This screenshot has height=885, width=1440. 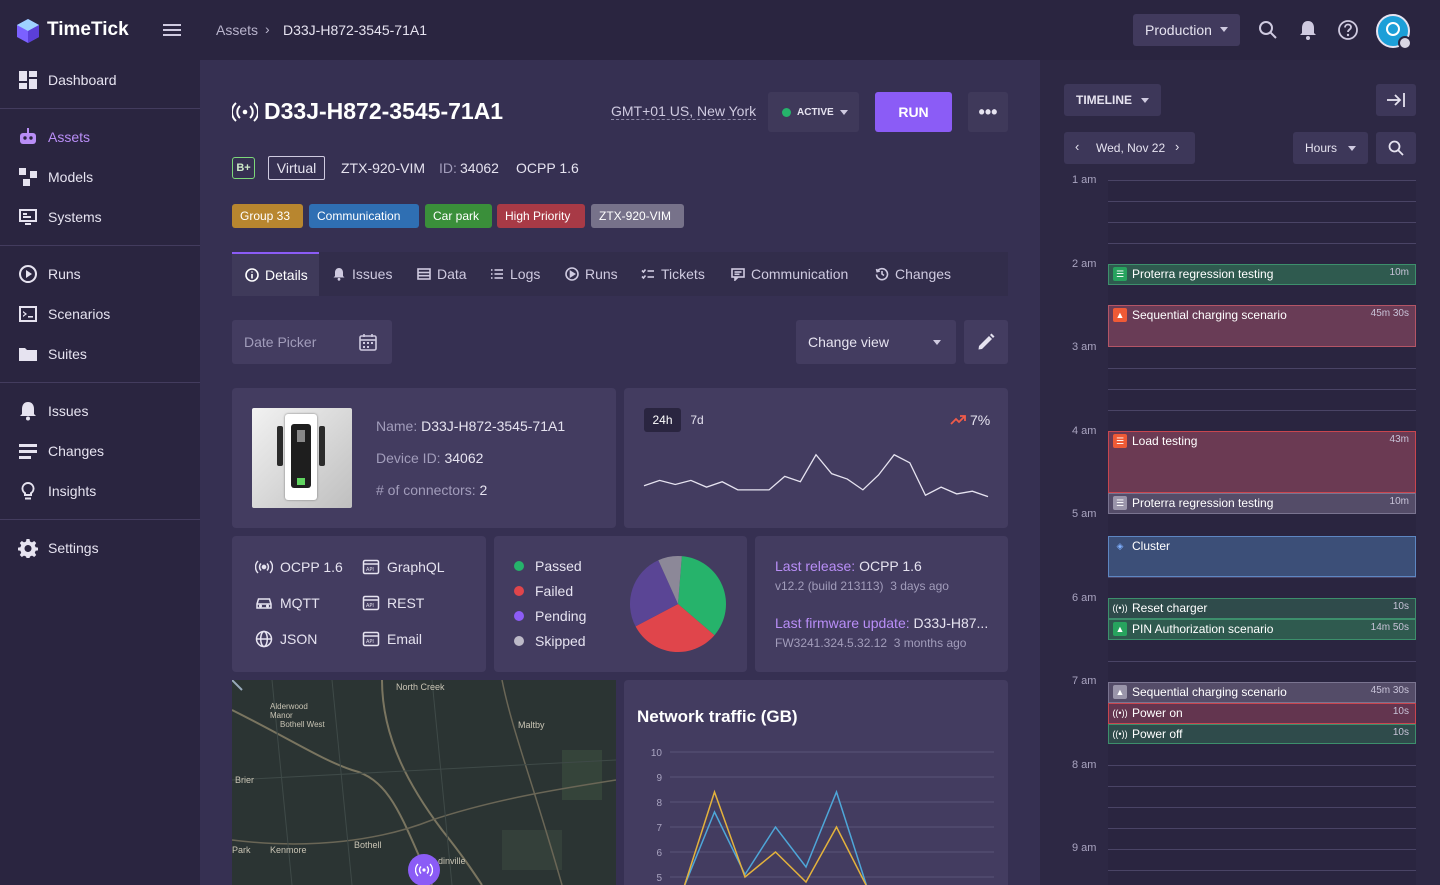 What do you see at coordinates (442, 274) in the screenshot?
I see `tab-data: Data` at bounding box center [442, 274].